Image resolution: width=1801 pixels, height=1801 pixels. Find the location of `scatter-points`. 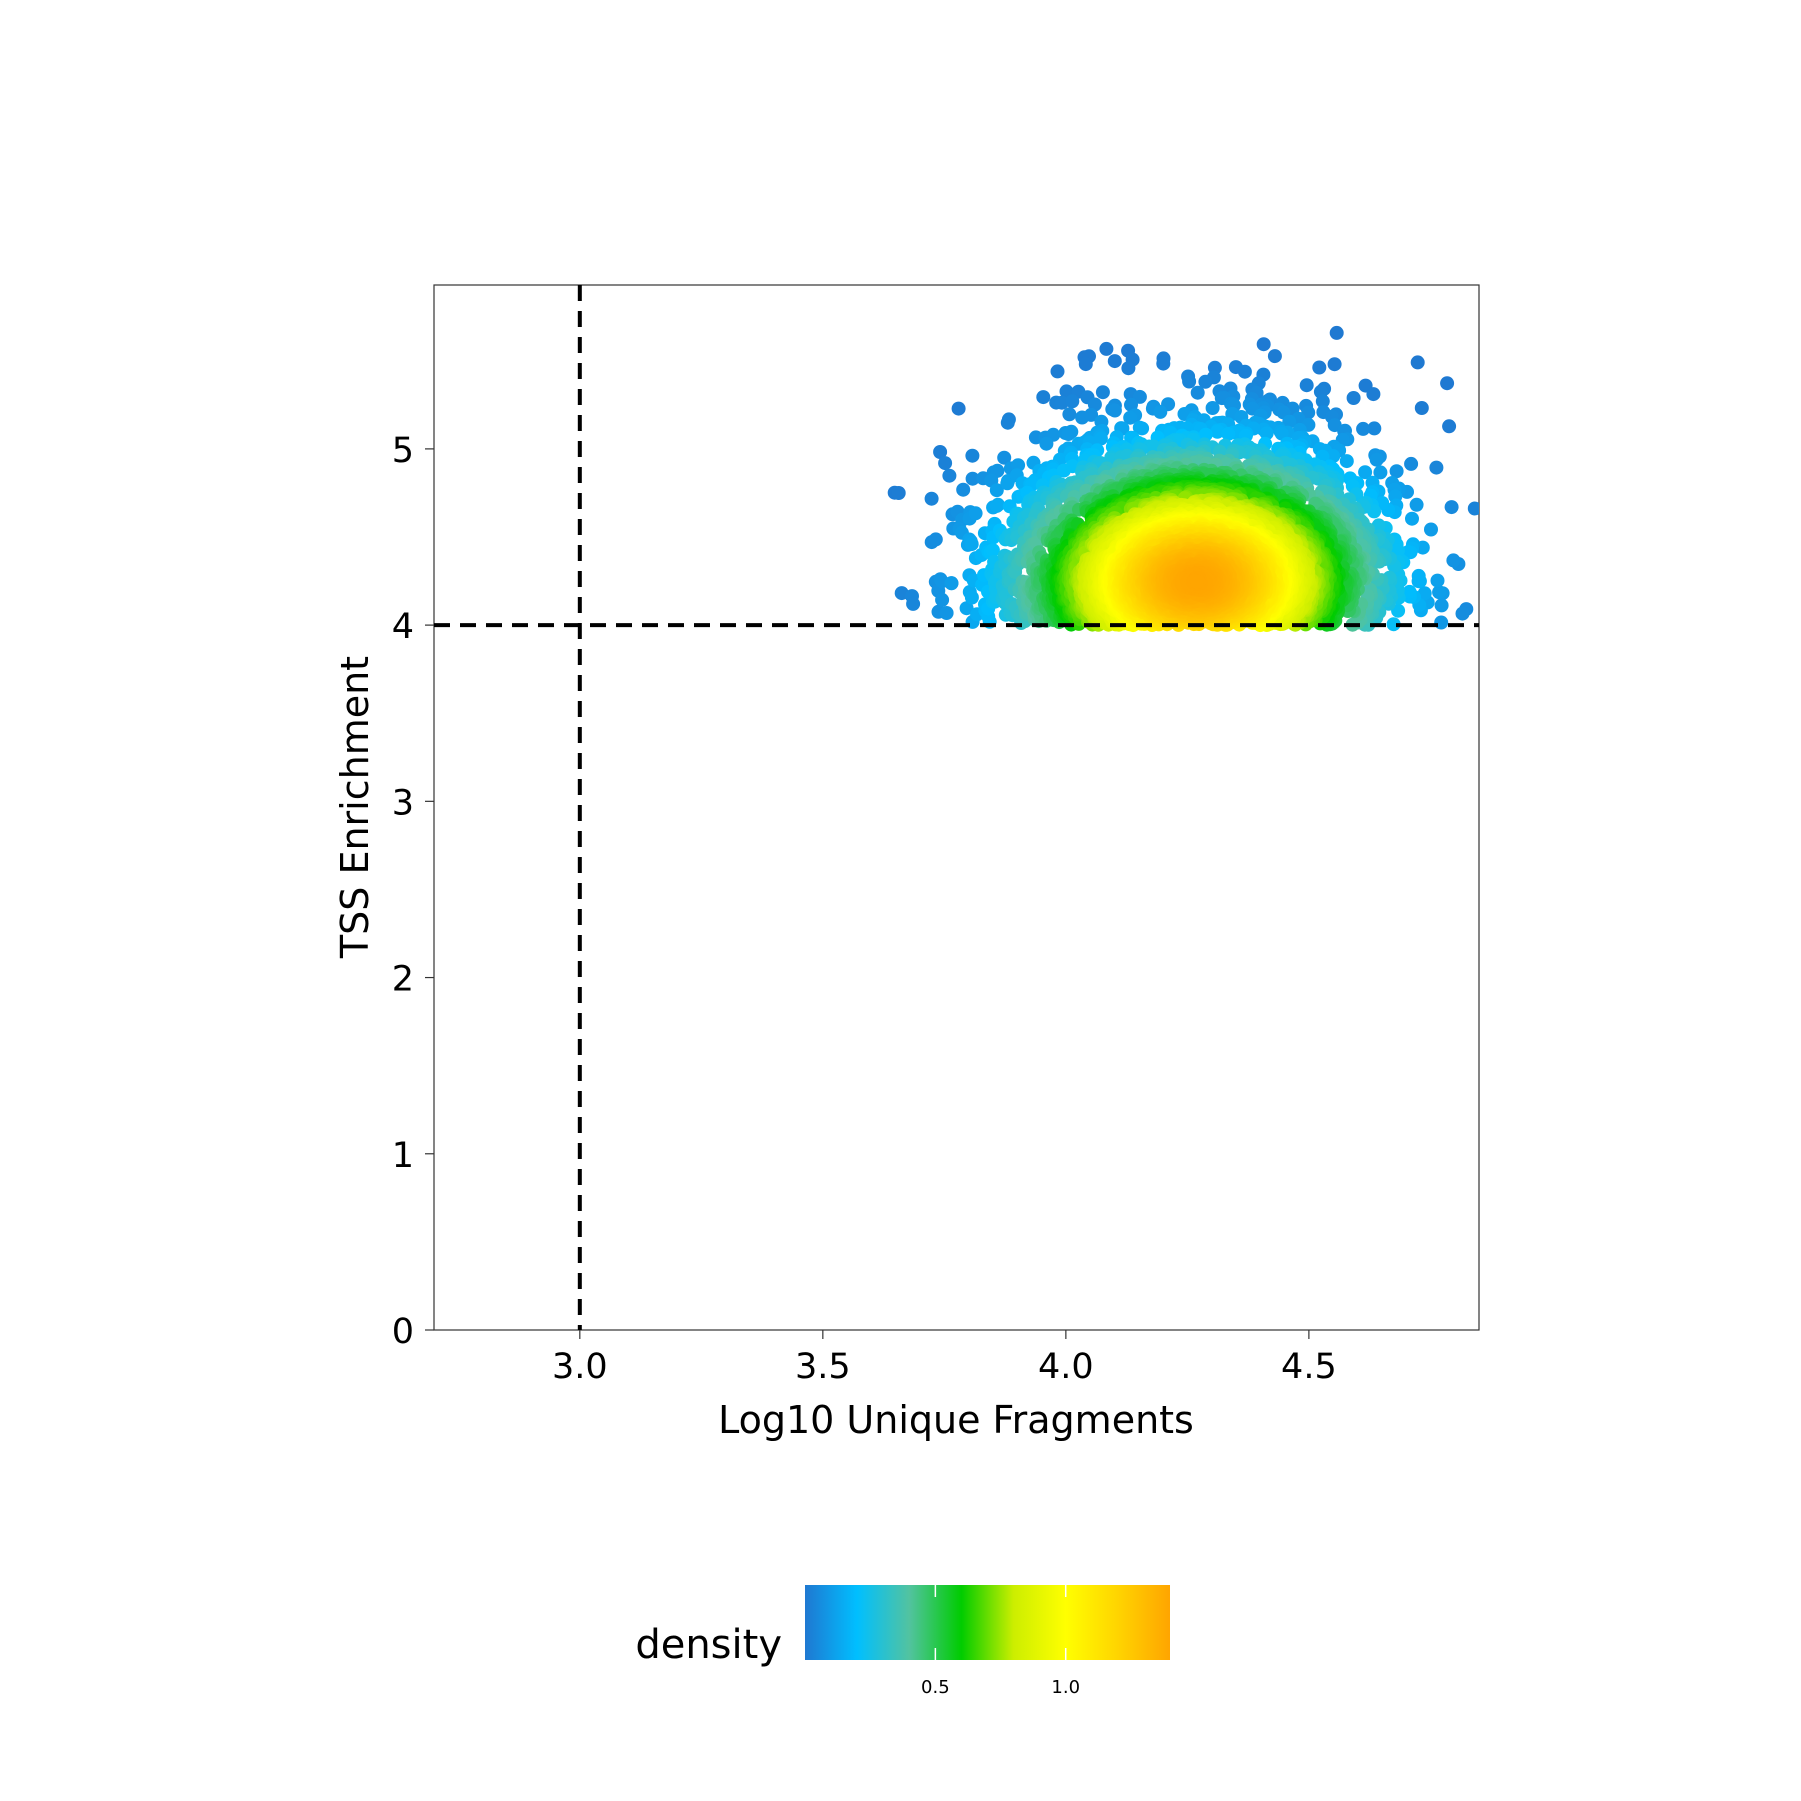

scatter-points is located at coordinates (1183, 479).